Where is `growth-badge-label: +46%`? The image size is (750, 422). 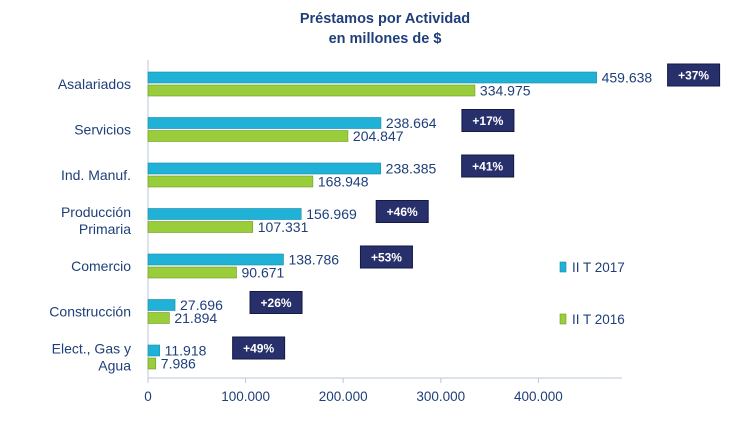 growth-badge-label: +46% is located at coordinates (402, 212).